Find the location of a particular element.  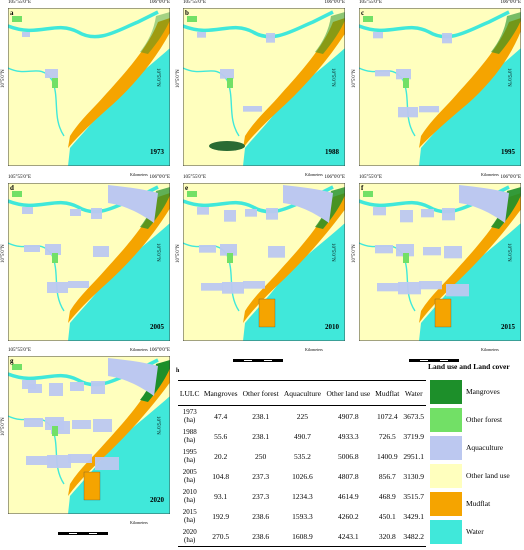

river is located at coordinates (258, 24).